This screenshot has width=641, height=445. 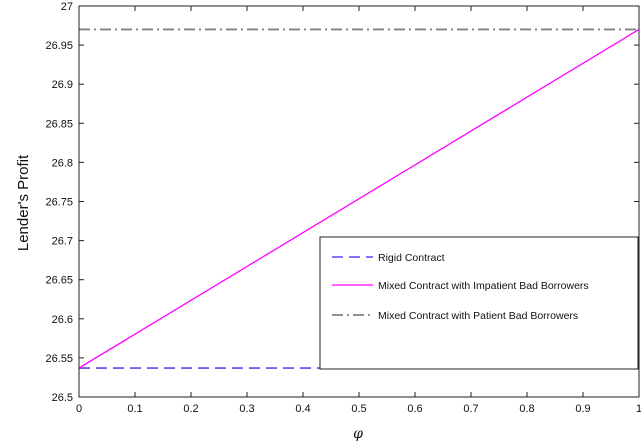 I want to click on y-tick-label: 26.8, so click(x=62, y=163).